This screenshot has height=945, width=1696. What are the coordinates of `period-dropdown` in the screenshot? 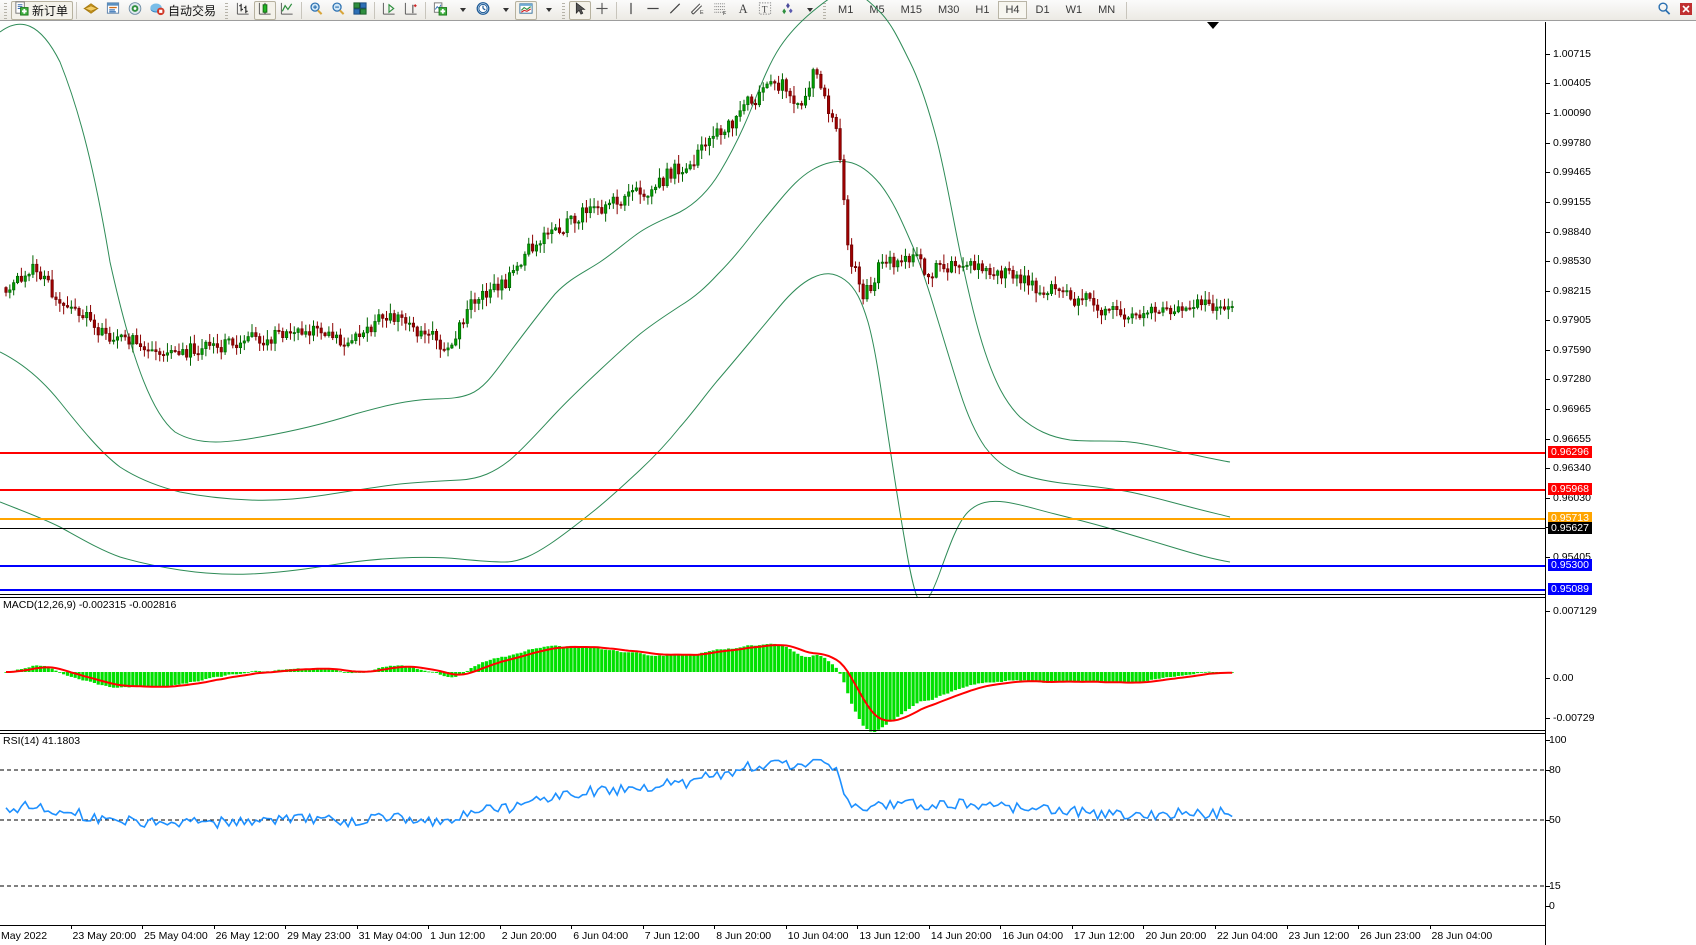 It's located at (504, 10).